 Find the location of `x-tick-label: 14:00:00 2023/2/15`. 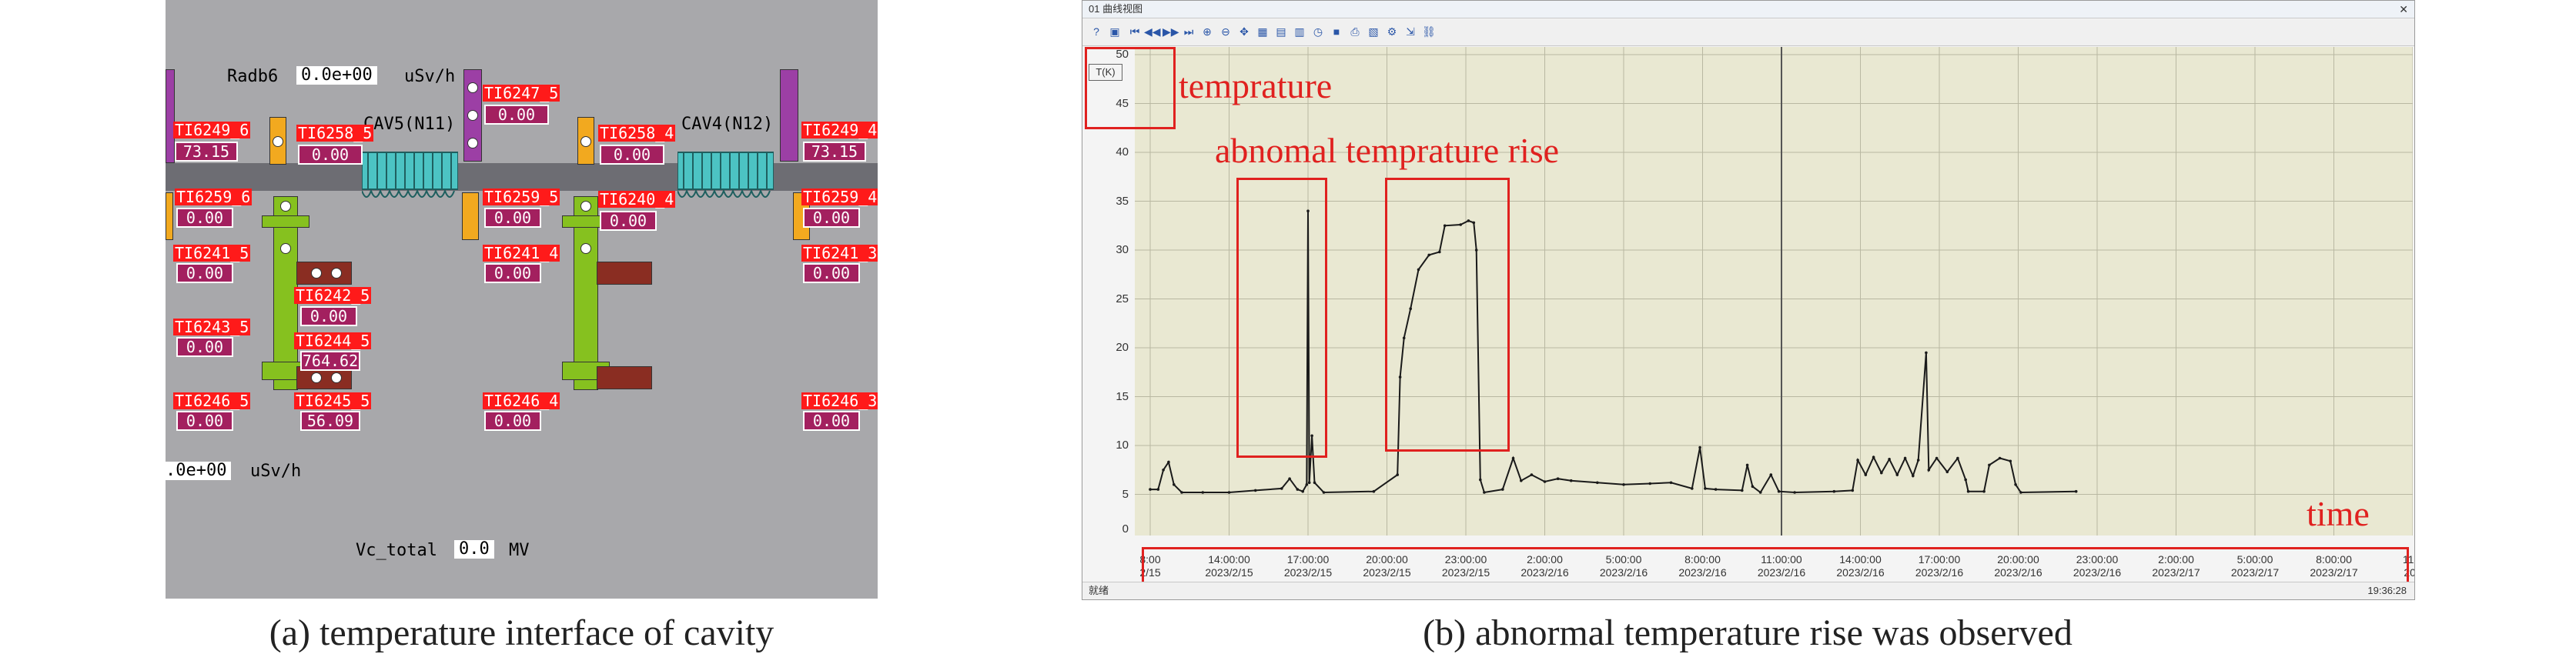

x-tick-label: 14:00:00 2023/2/15 is located at coordinates (1229, 566).